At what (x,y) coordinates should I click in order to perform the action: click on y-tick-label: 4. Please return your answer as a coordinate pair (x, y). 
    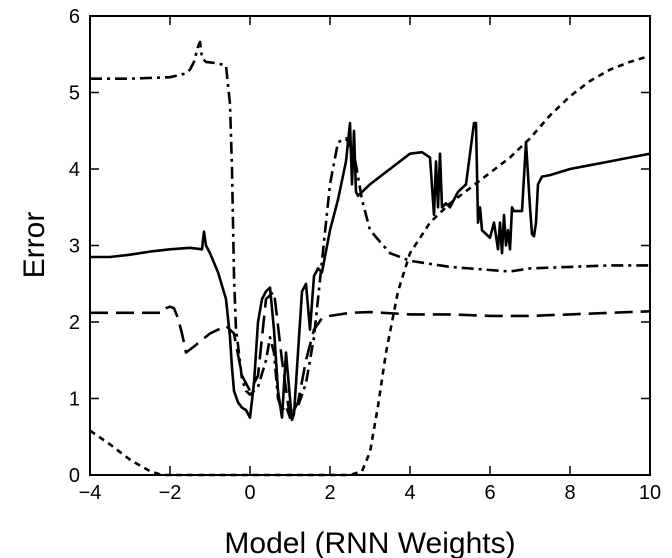
    Looking at the image, I should click on (74, 170).